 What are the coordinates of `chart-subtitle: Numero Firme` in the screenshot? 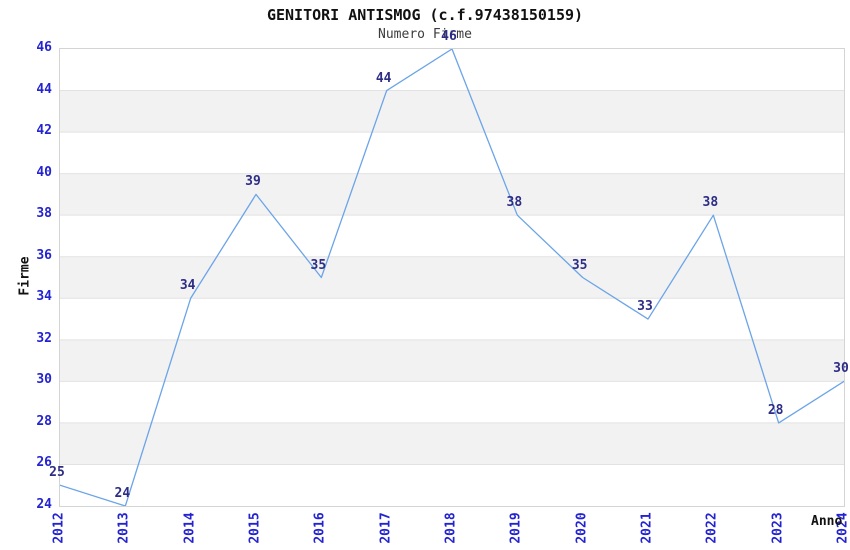 It's located at (425, 34).